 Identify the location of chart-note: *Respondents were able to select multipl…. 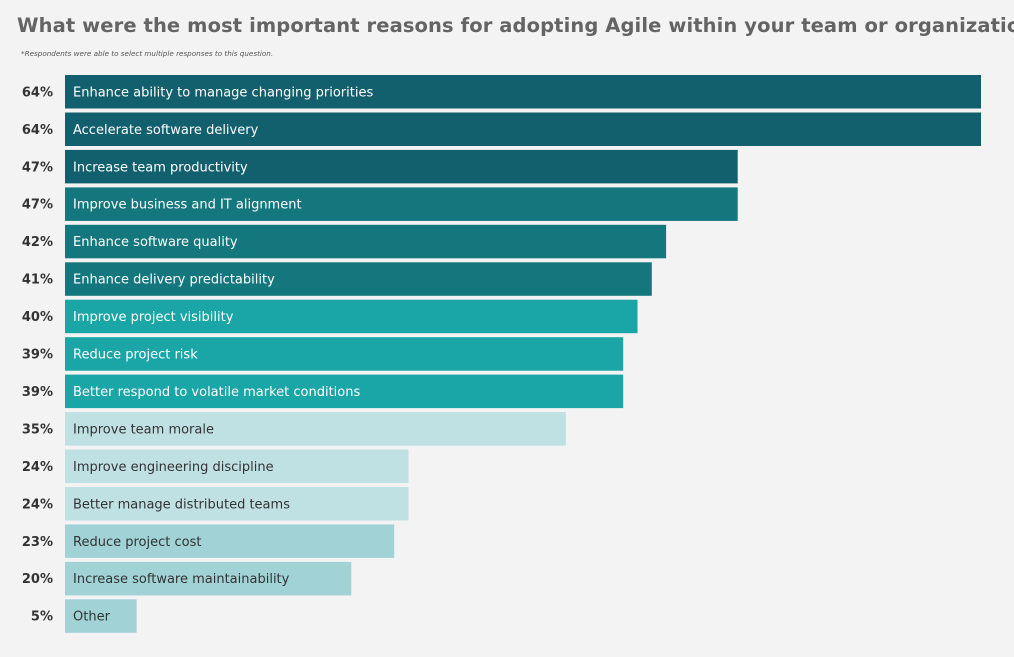
(147, 53).